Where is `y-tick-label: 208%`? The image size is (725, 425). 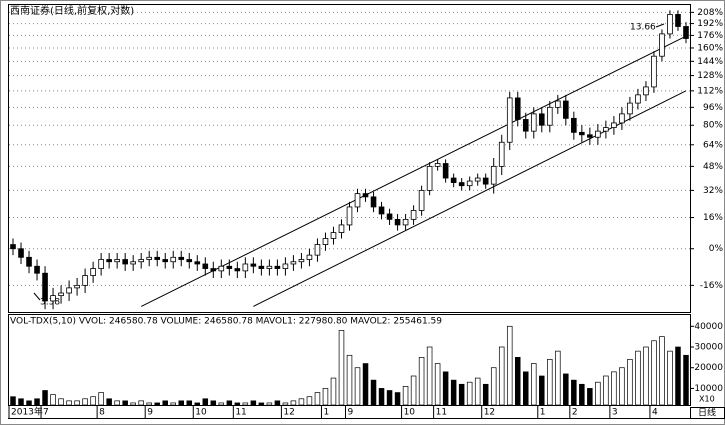
y-tick-label: 208% is located at coordinates (710, 13).